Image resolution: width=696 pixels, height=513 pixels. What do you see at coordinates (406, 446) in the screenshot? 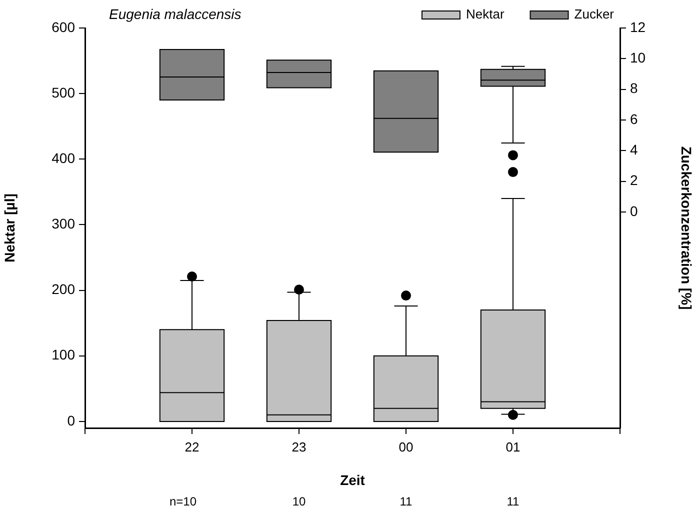
I see `x-tick-label: 00` at bounding box center [406, 446].